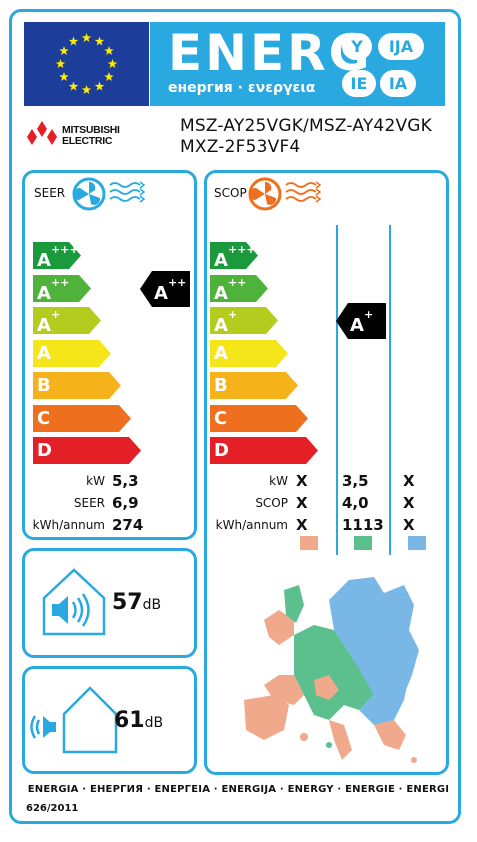 The image size is (477, 842). I want to click on heating-class-label-letter: C, so click(221, 418).